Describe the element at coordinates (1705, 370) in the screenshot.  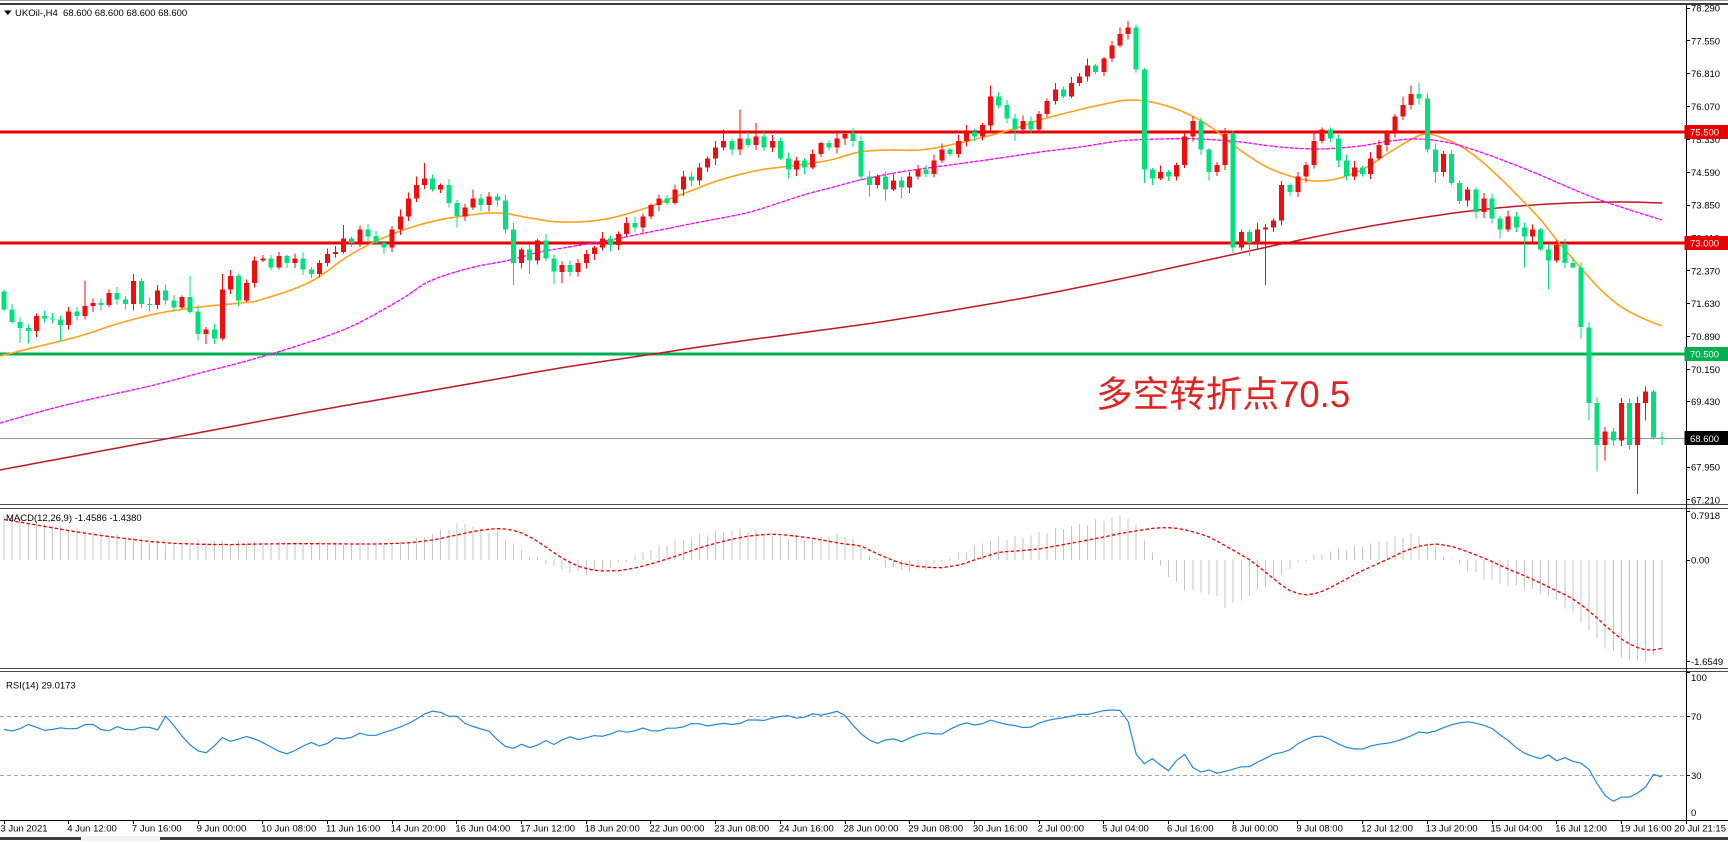
I see `svg-text: 70.150` at that location.